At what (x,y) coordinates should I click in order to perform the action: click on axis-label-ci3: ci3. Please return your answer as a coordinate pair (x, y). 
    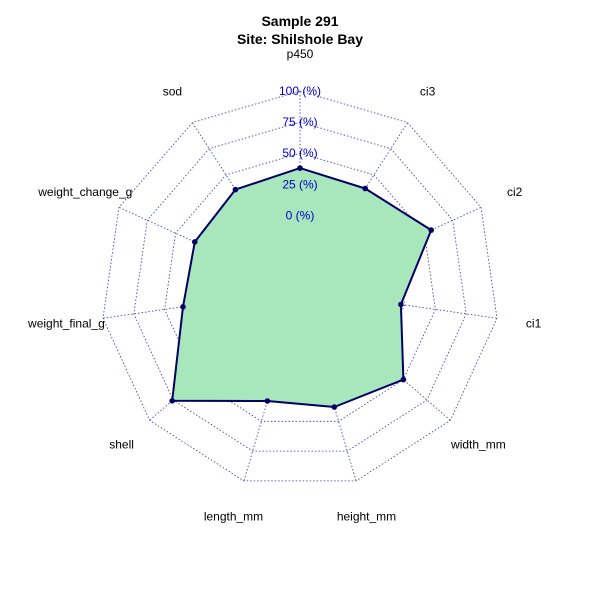
    Looking at the image, I should click on (428, 92).